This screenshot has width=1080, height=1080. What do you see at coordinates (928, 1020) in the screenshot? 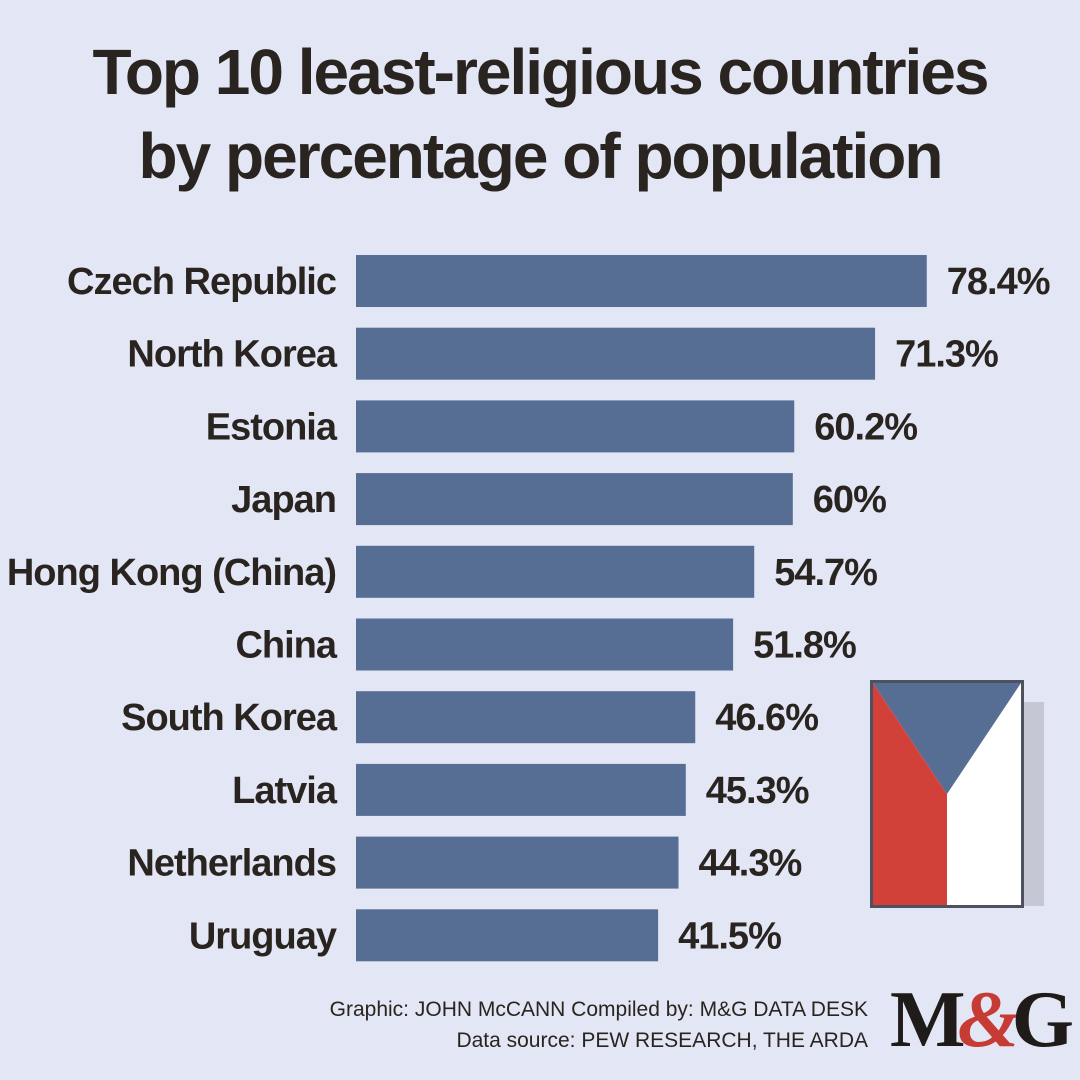
I see `logo-m: M` at bounding box center [928, 1020].